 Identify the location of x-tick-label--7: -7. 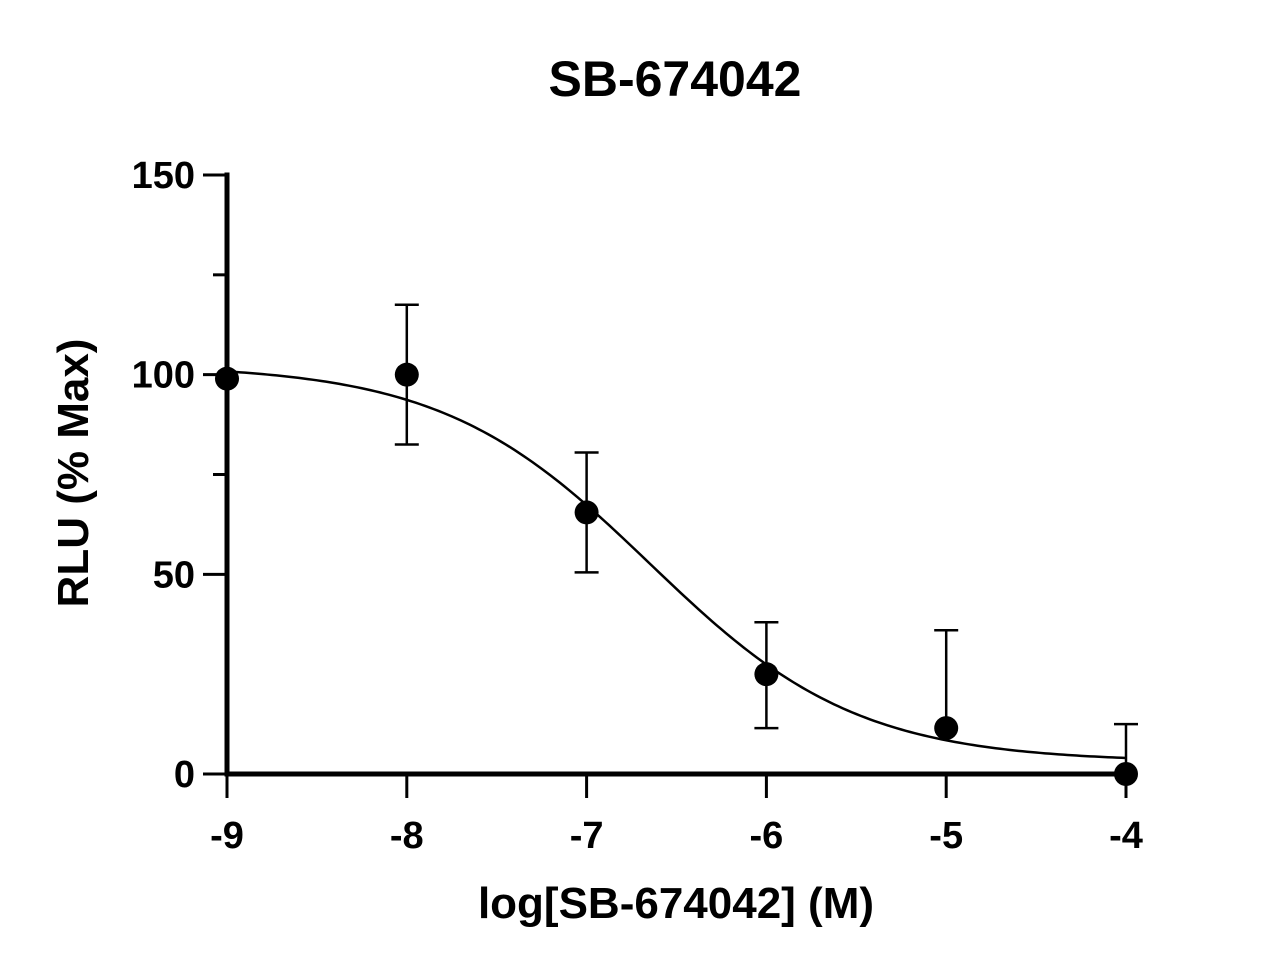
(587, 836).